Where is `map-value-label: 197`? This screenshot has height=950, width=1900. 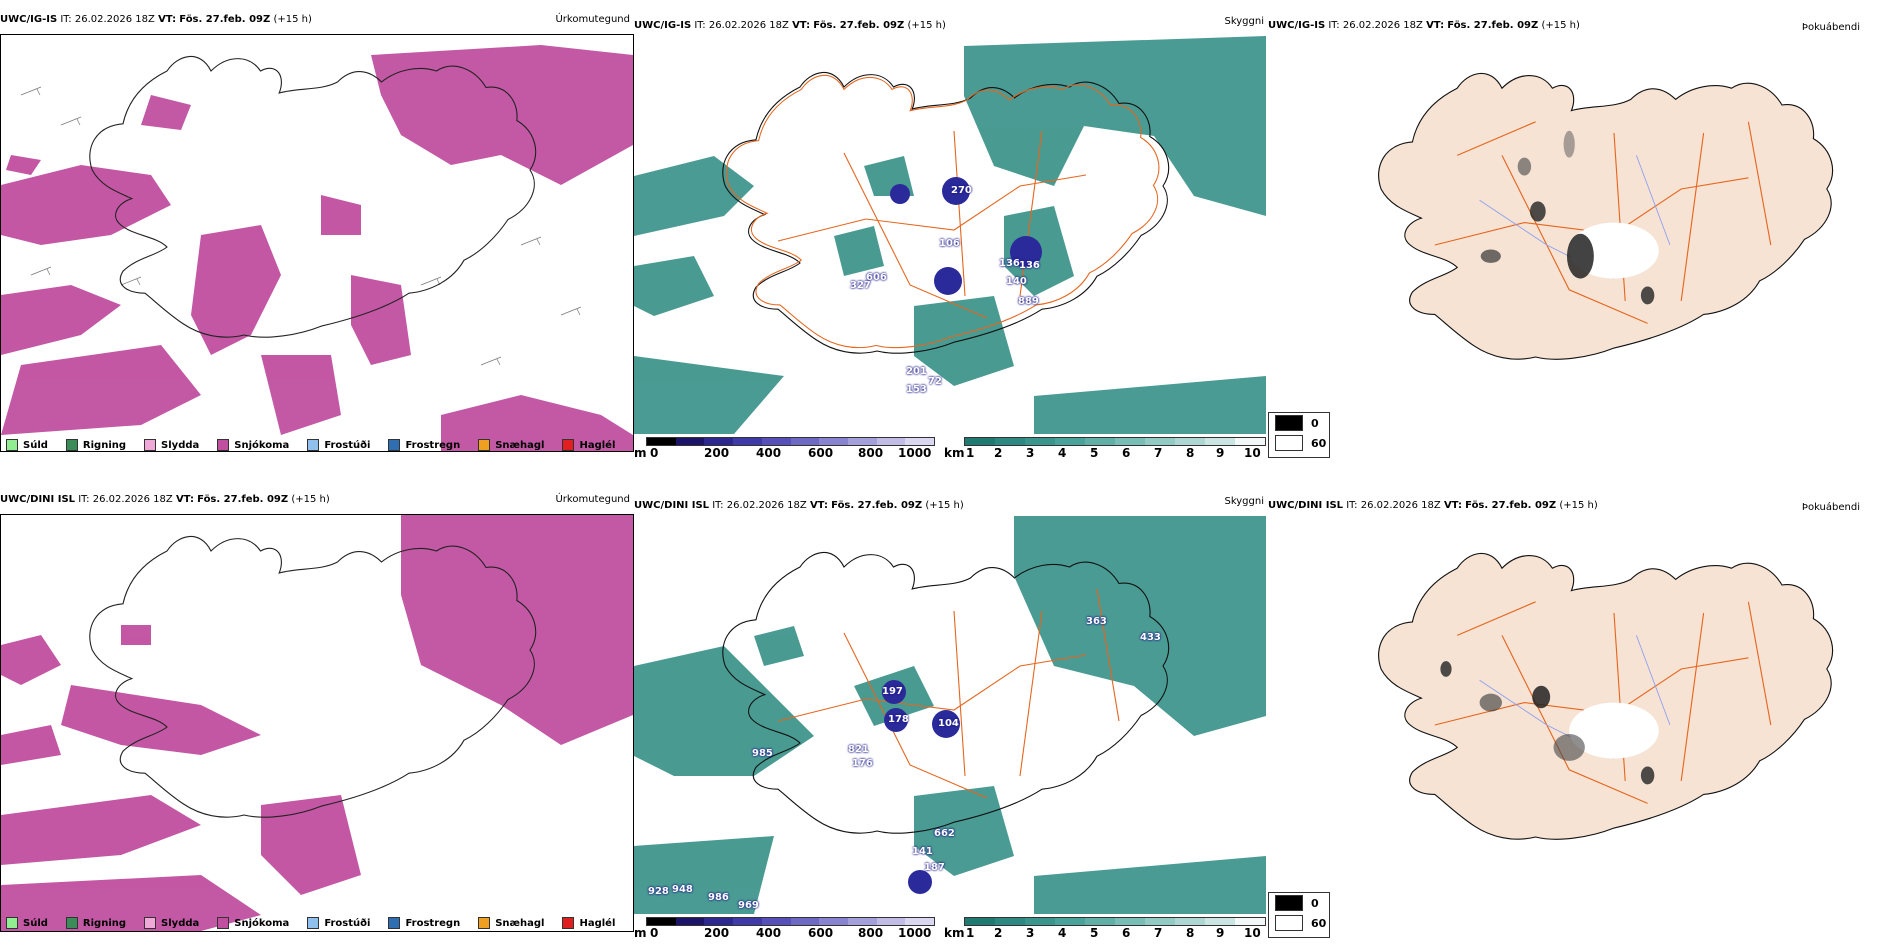
map-value-label: 197 is located at coordinates (892, 691).